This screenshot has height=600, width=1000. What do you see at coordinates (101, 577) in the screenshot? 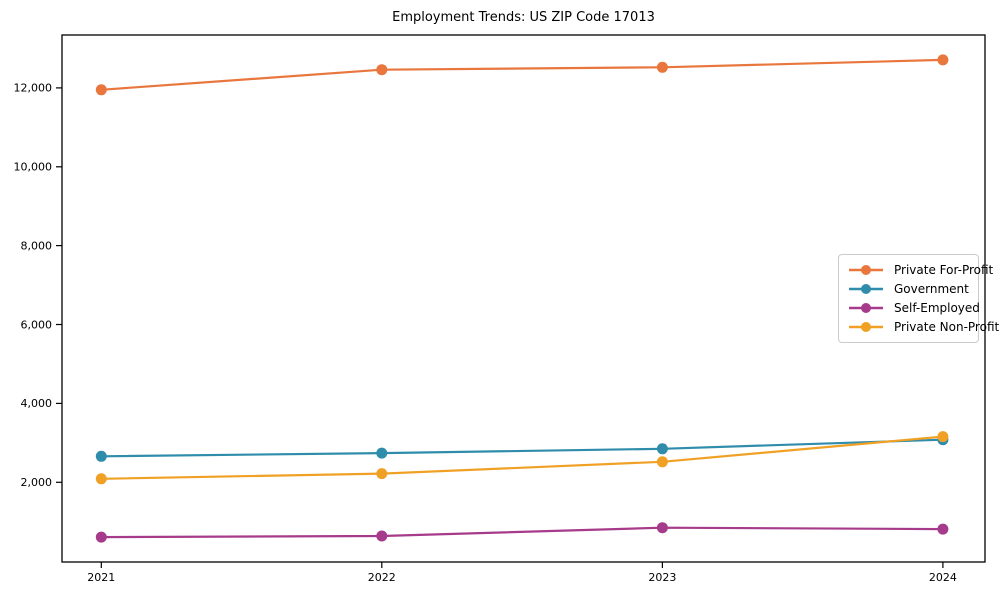
I see `x-tick-label: 2021` at bounding box center [101, 577].